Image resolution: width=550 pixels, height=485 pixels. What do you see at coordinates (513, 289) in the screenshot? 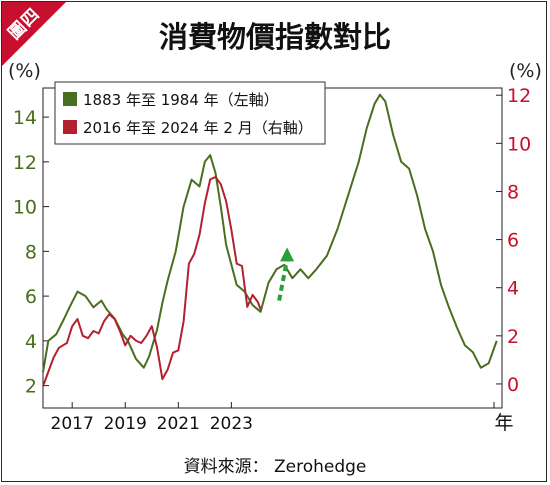
I see `right-axis-tick-label: 4` at bounding box center [513, 289].